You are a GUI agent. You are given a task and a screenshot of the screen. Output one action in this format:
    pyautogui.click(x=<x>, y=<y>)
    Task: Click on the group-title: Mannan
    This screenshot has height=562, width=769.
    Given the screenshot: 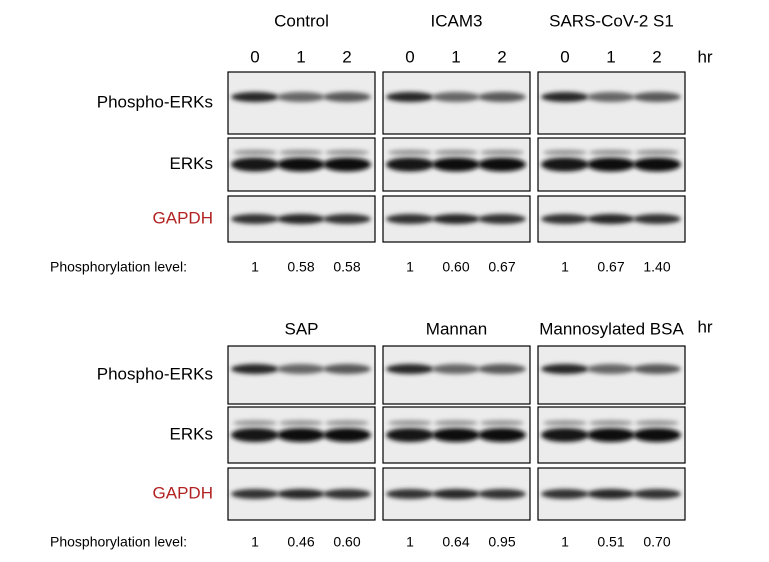 What is the action you would take?
    pyautogui.click(x=456, y=328)
    